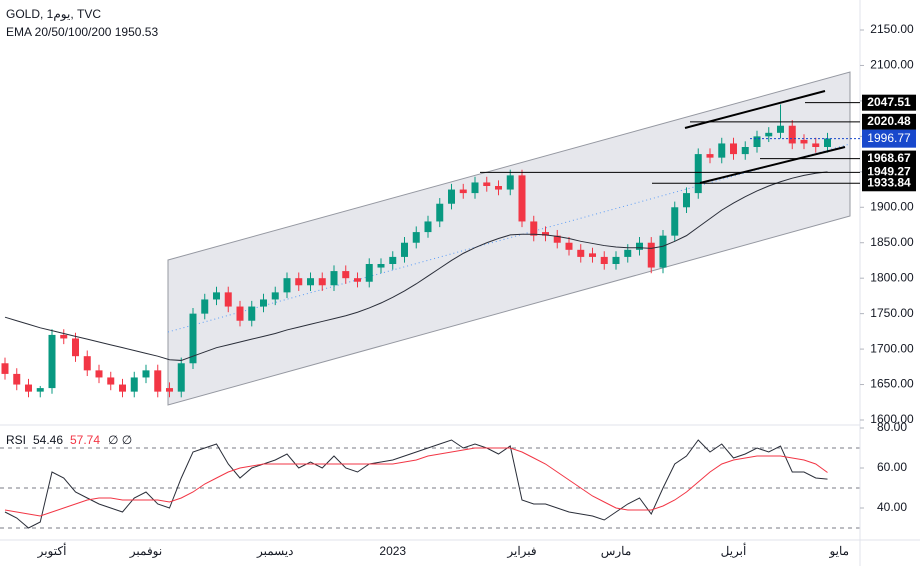 This screenshot has height=566, width=920. I want to click on level-label: 1933.84, so click(889, 182).